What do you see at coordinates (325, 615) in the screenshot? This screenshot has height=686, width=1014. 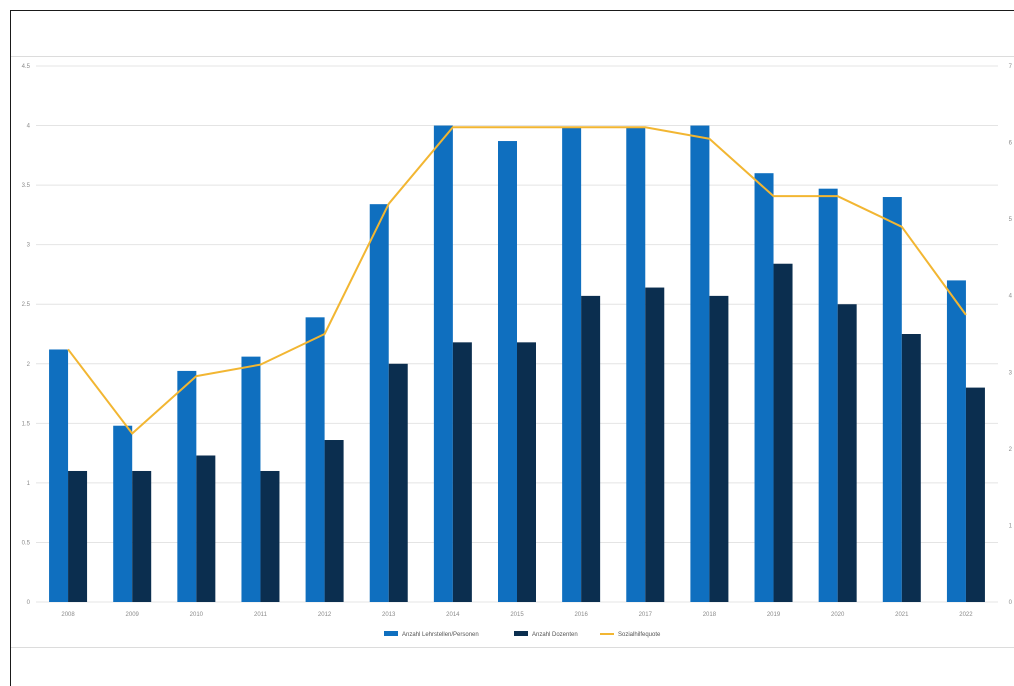 I see `x-tick-label: 2012` at bounding box center [325, 615].